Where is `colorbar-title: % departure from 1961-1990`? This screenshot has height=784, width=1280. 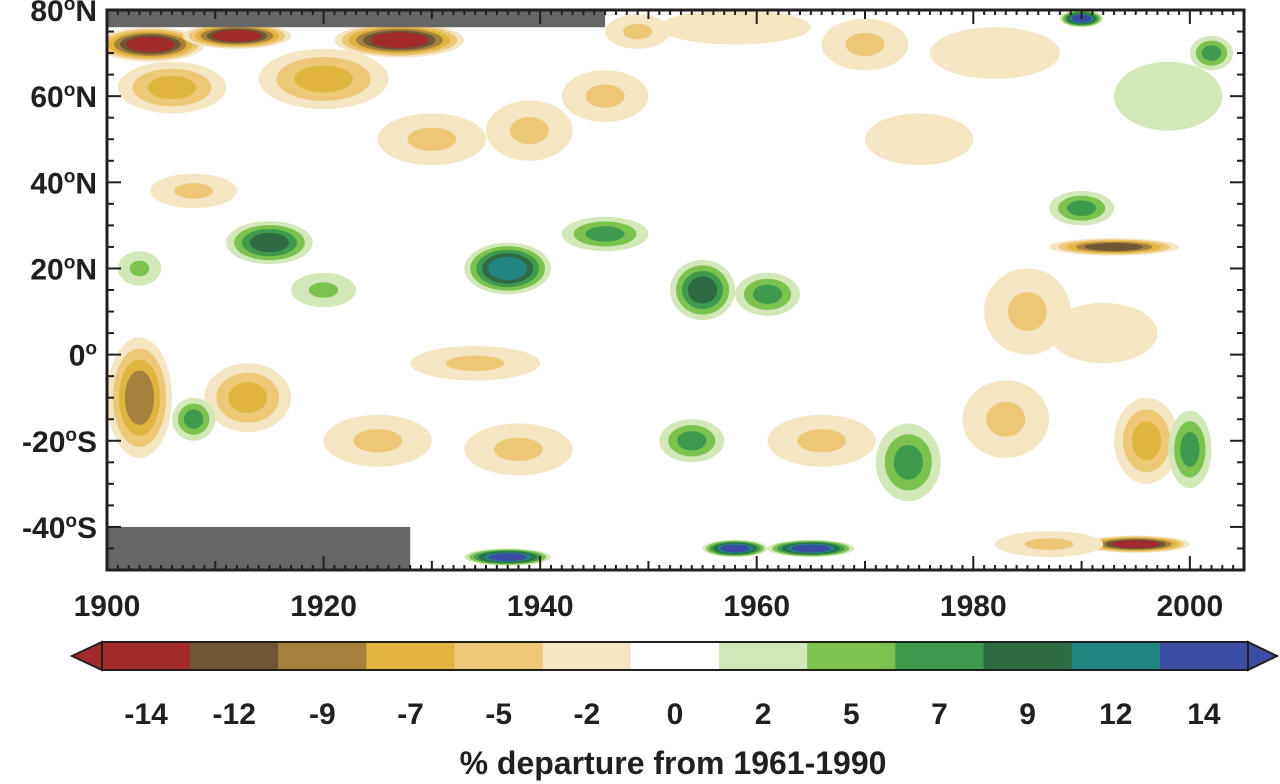
colorbar-title: % departure from 1961-1990 is located at coordinates (673, 763).